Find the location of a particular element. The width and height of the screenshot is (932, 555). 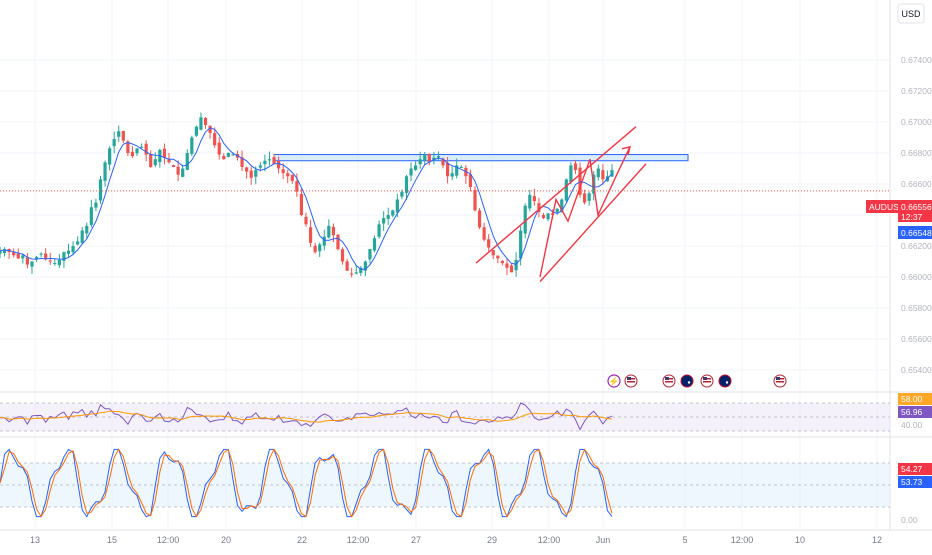

price-tick-label: 0.65400 is located at coordinates (916, 370).